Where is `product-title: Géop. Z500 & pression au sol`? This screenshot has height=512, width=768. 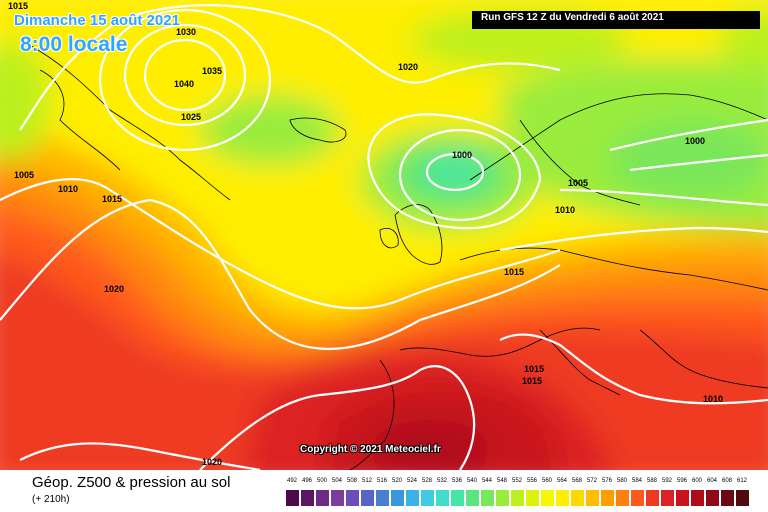 product-title: Géop. Z500 & pression au sol is located at coordinates (131, 482).